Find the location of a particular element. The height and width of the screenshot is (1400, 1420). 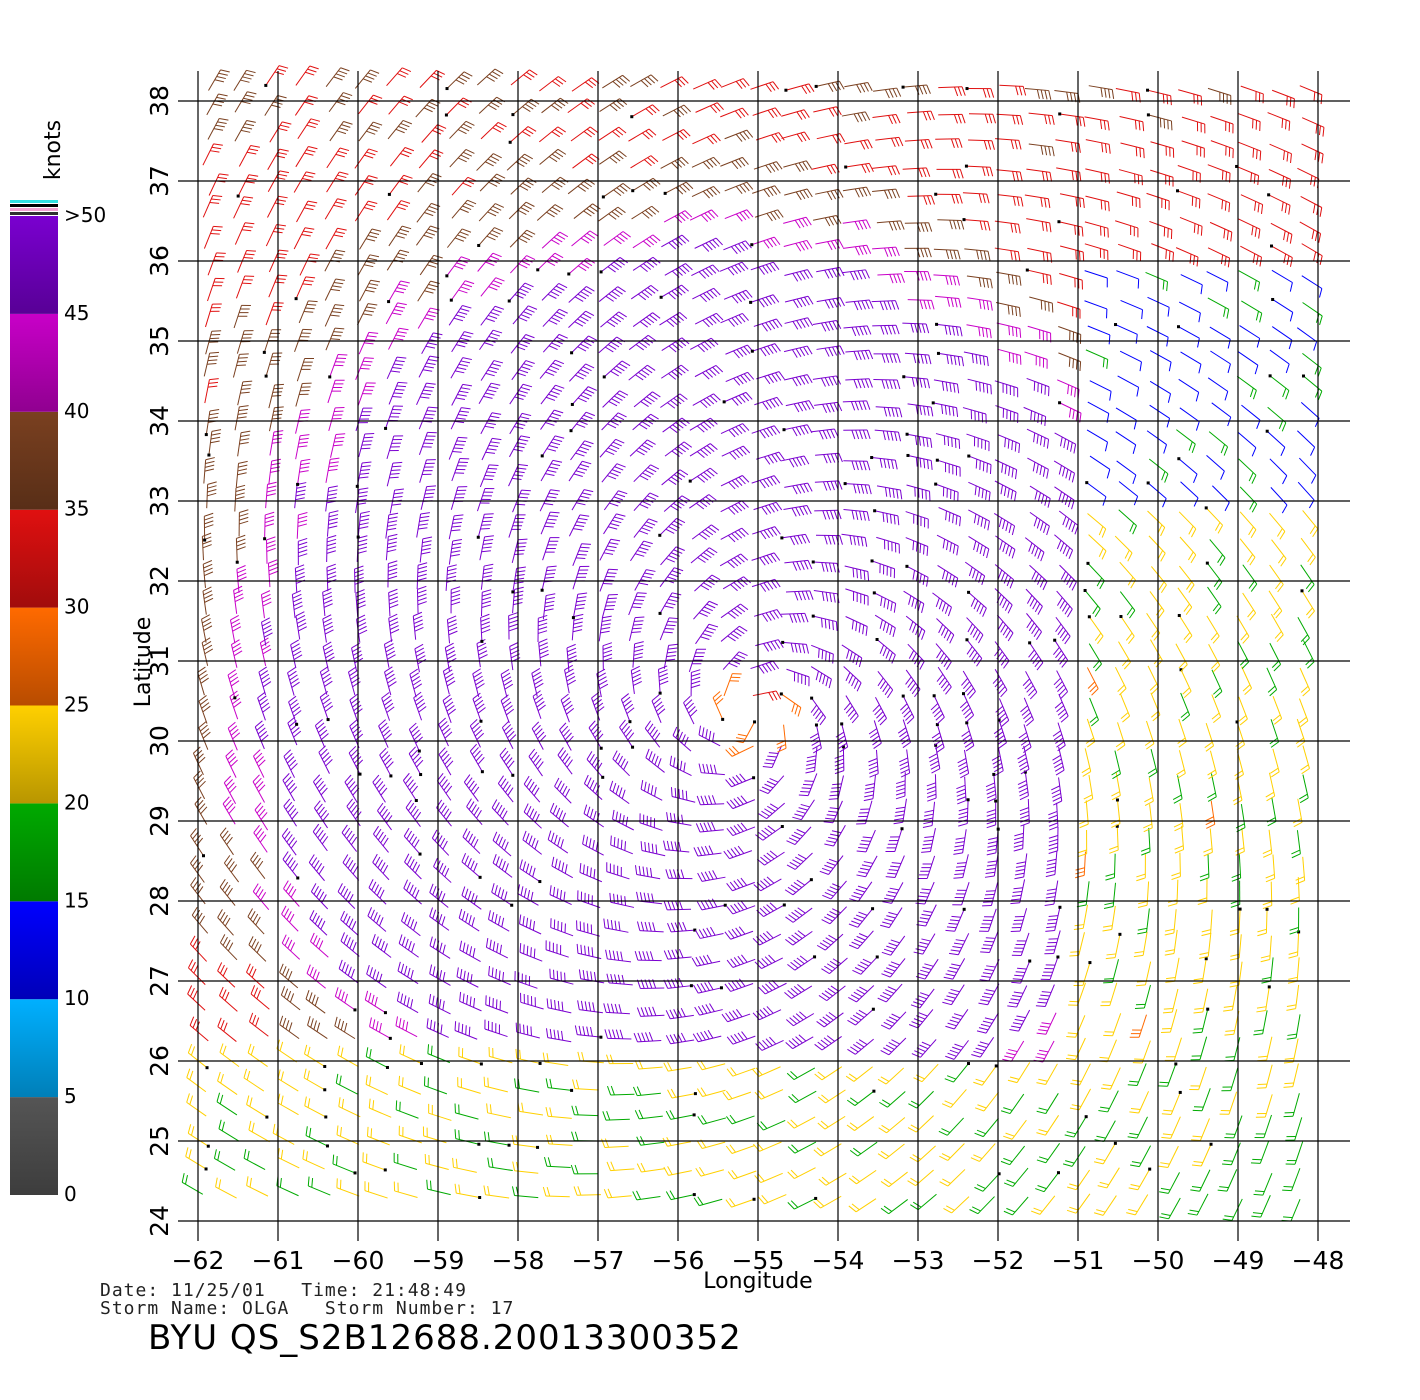

x-tick-label: −58 is located at coordinates (518, 1260).